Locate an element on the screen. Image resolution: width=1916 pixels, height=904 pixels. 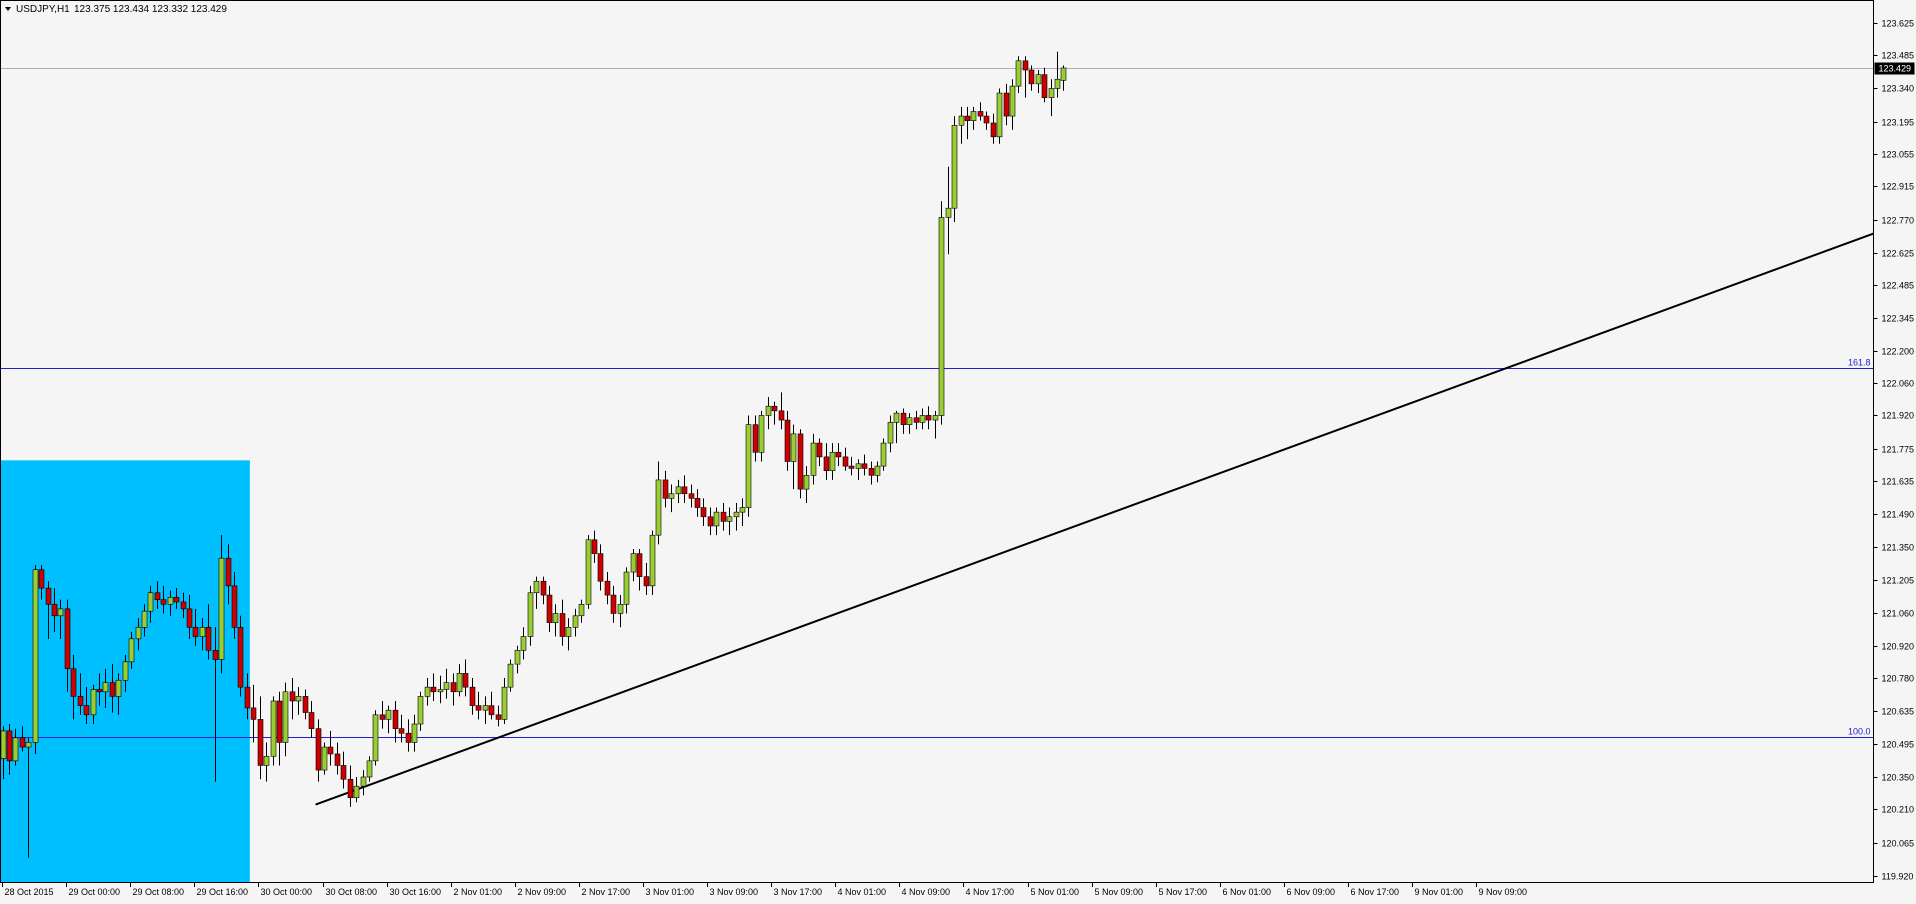
dropdown-triangle-icon is located at coordinates (8, 9).